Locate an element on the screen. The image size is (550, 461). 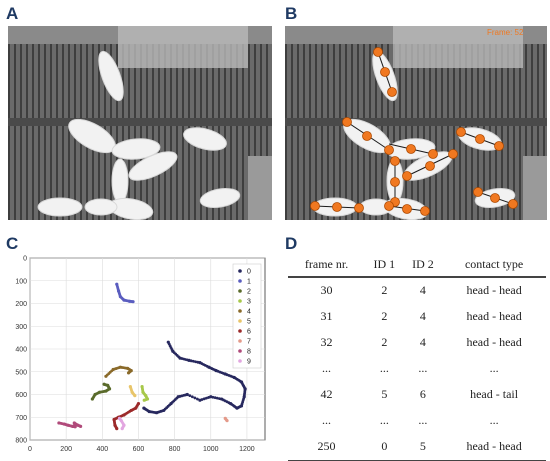
x-tick-label: 600 is located at coordinates (139, 449).